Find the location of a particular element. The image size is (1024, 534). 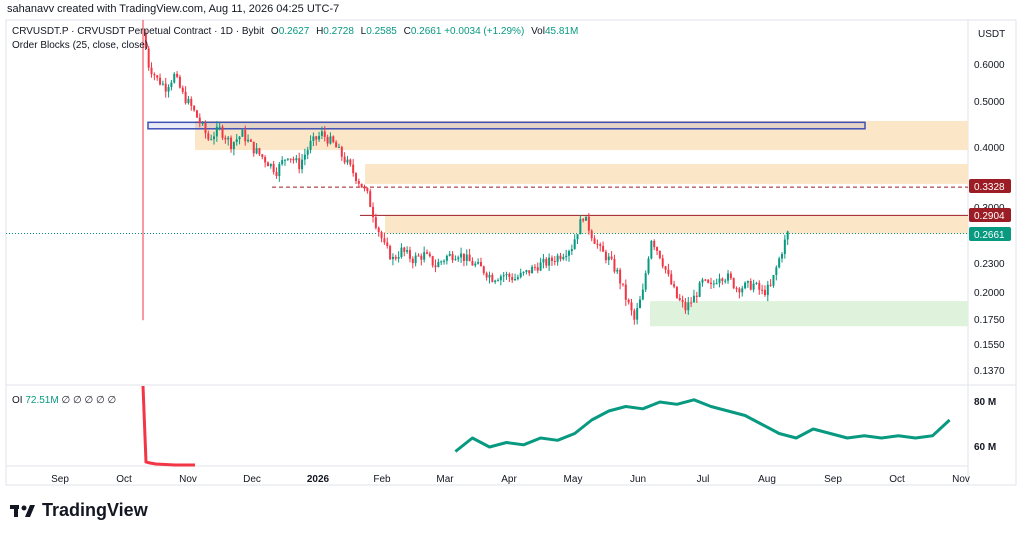

price-label-bg is located at coordinates (990, 186).